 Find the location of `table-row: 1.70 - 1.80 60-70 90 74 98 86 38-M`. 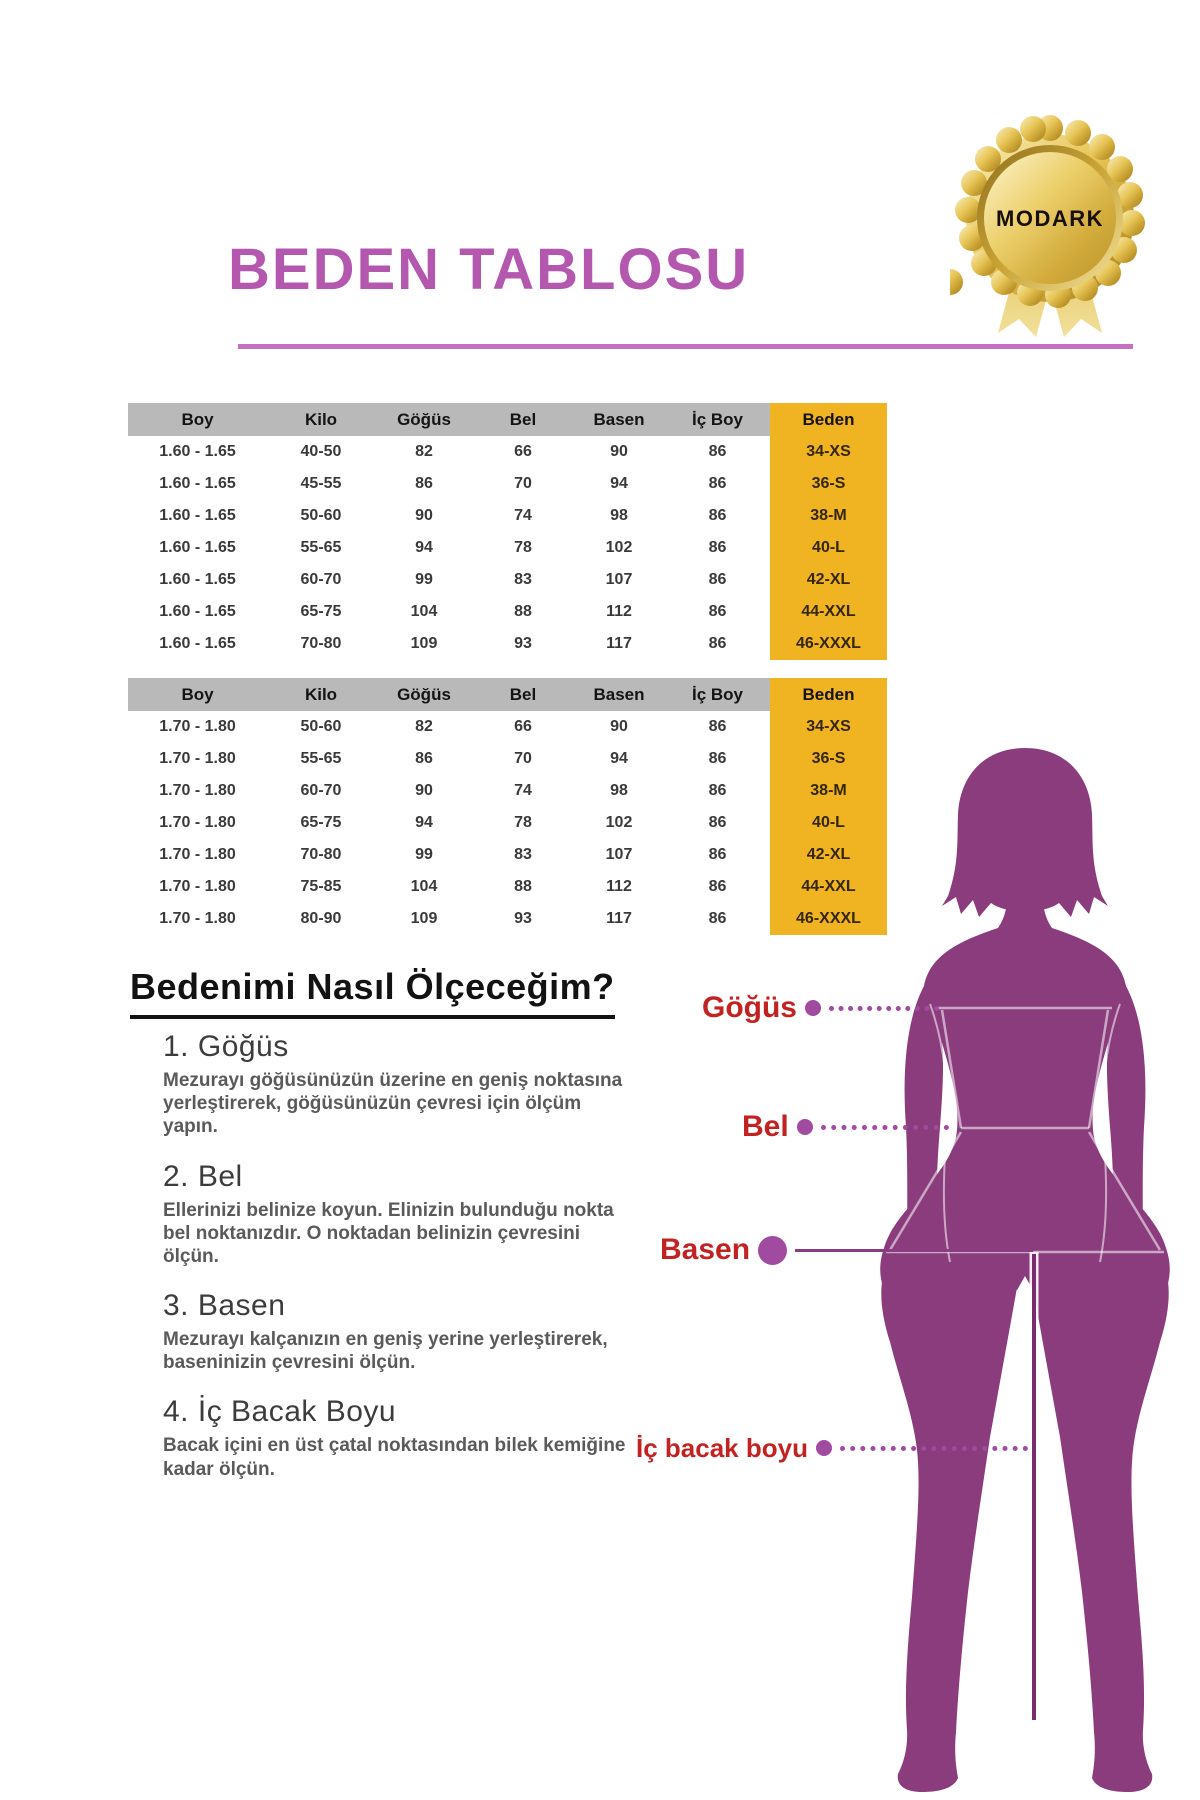

table-row: 1.70 - 1.80 60-70 90 74 98 86 38-M is located at coordinates (507, 791).